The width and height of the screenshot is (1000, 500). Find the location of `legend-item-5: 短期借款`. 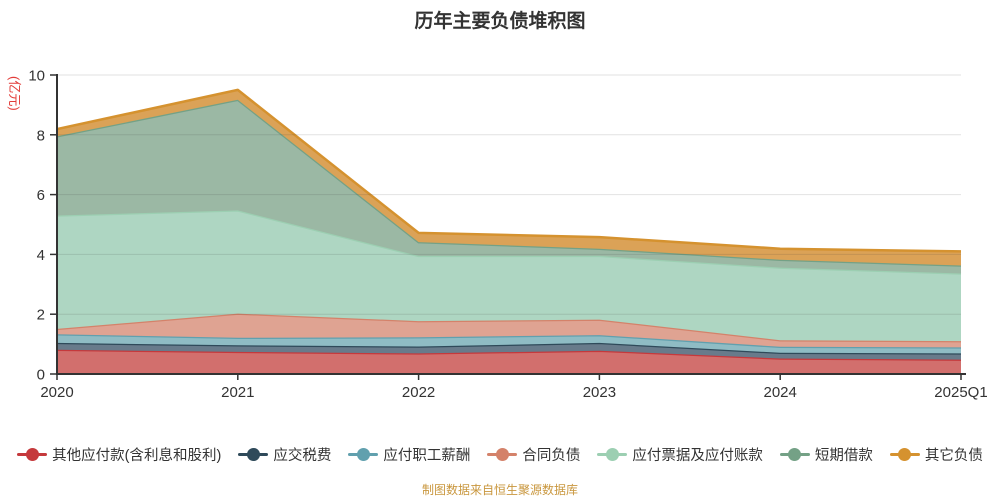

legend-item-5: 短期借款 is located at coordinates (826, 454).